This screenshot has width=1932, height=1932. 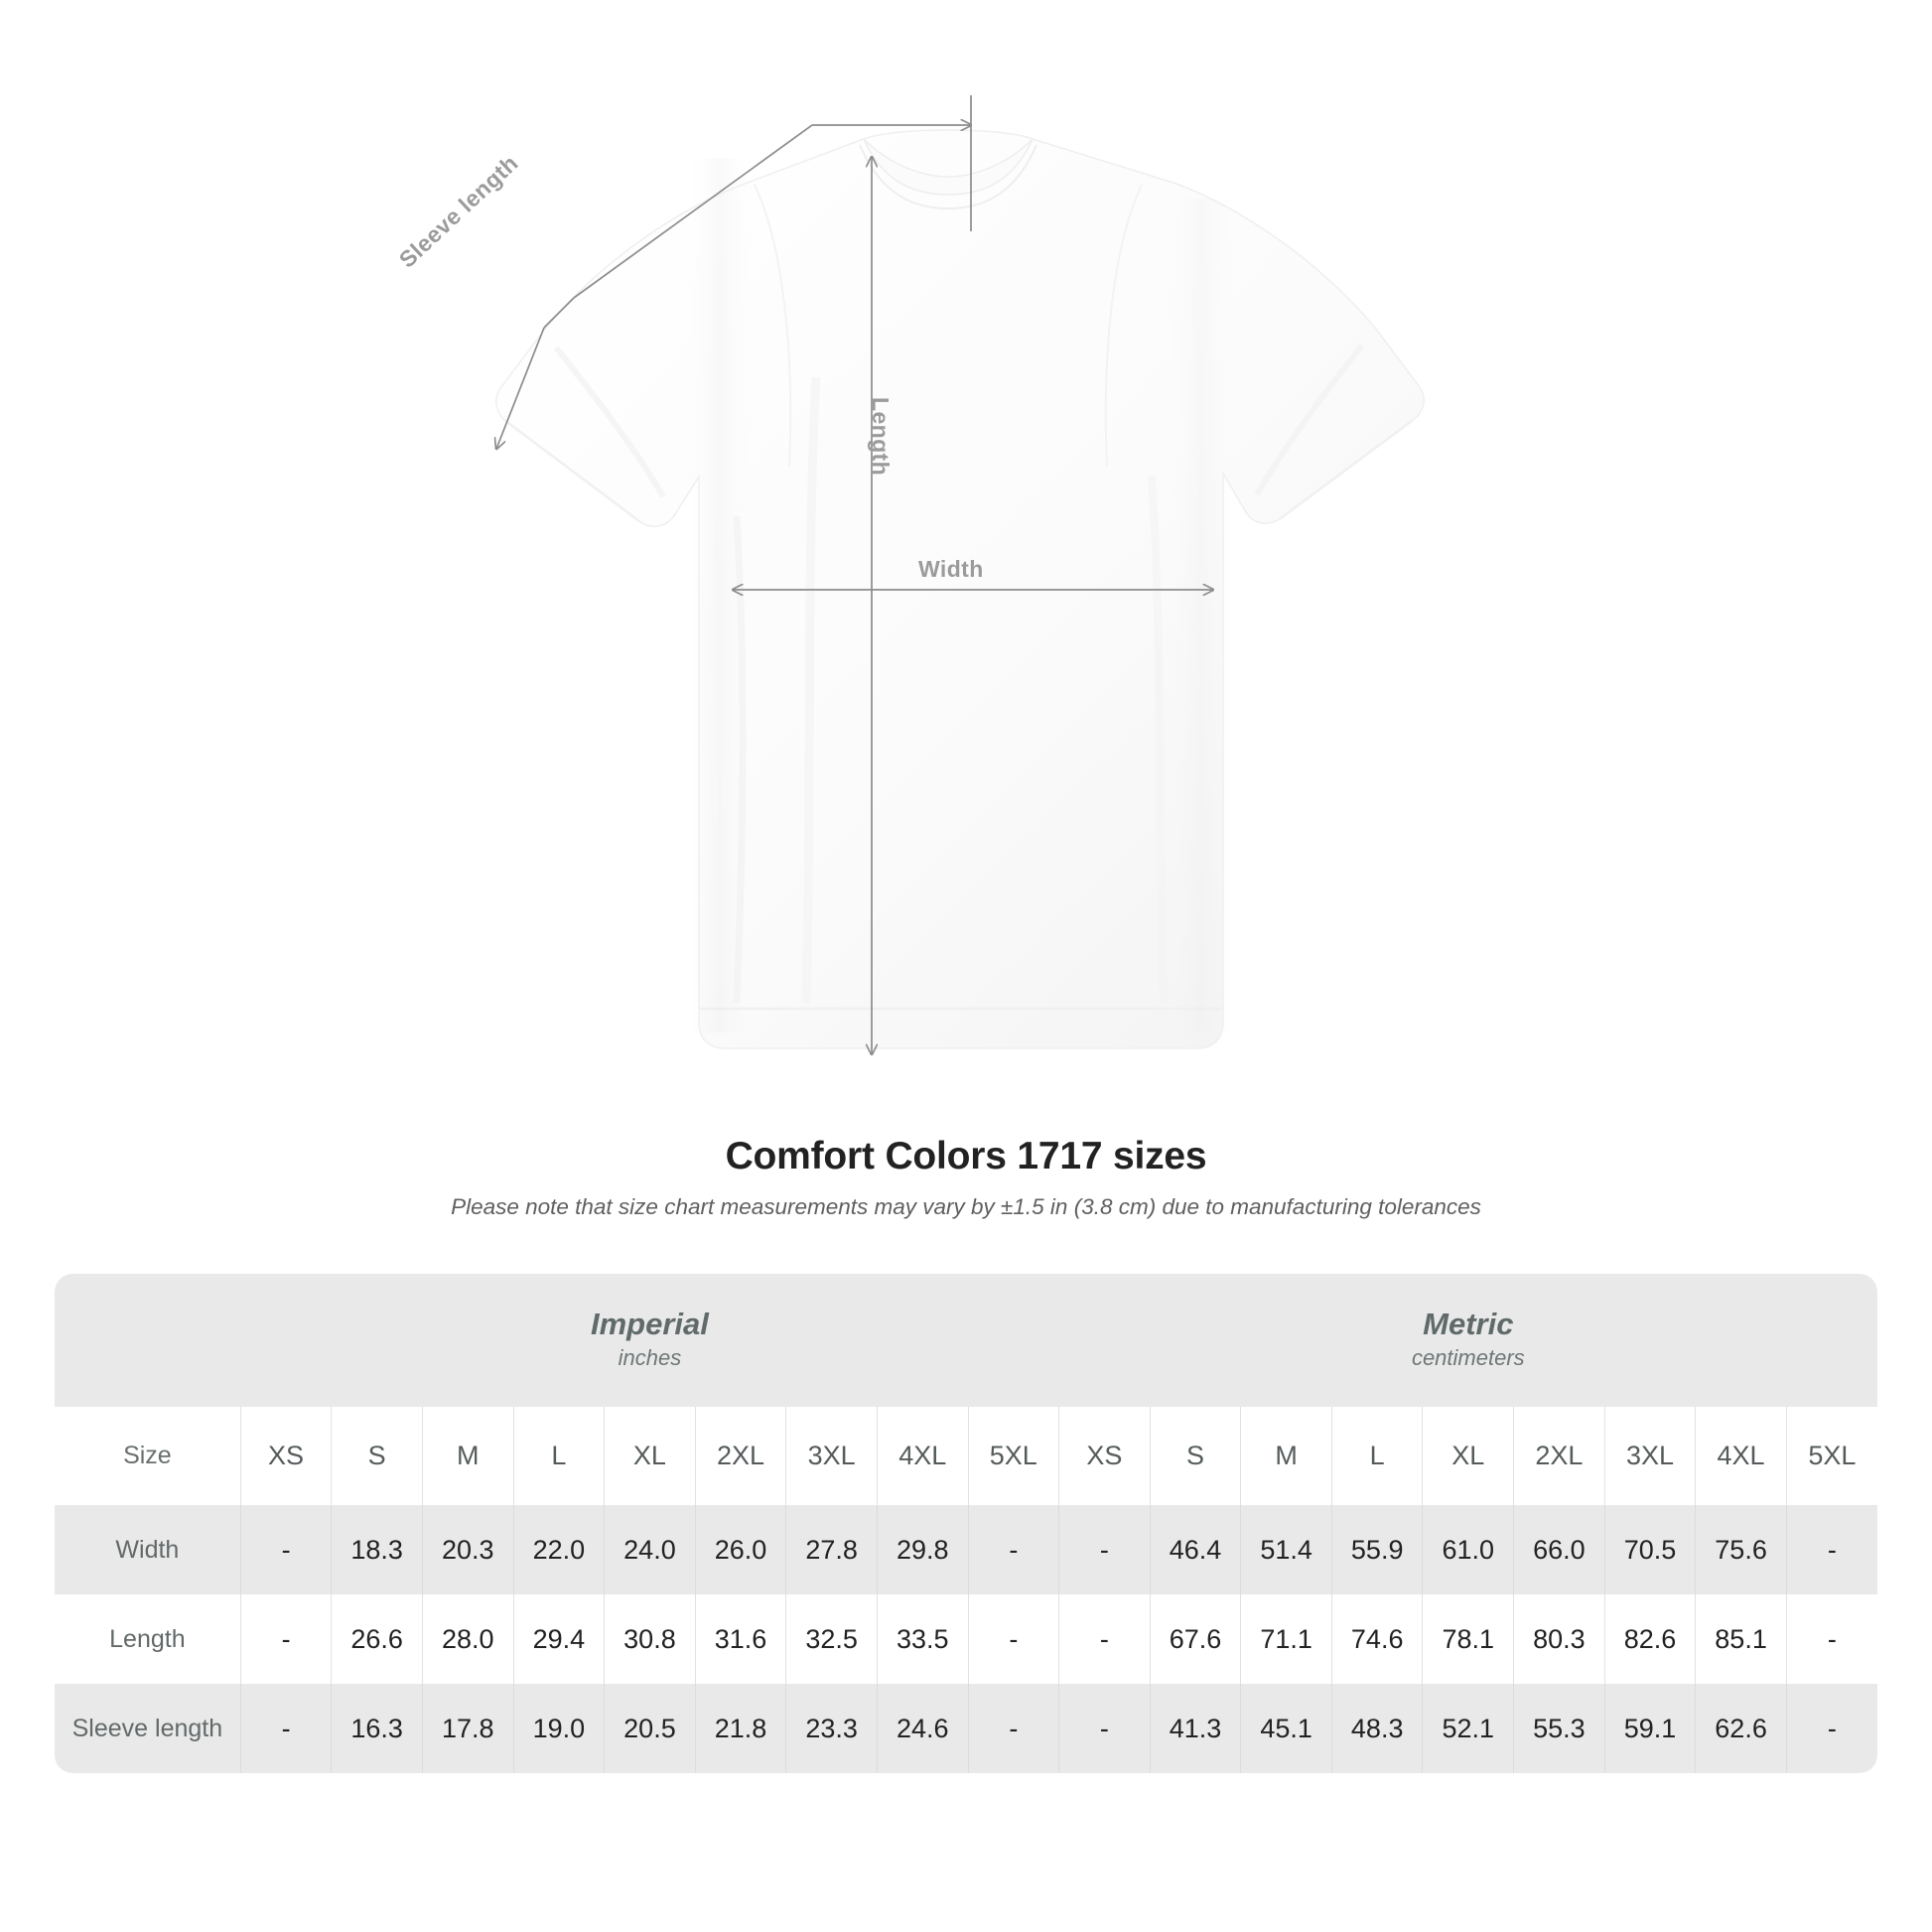 I want to click on cell-length-imperial-L: 29.4, so click(x=558, y=1639).